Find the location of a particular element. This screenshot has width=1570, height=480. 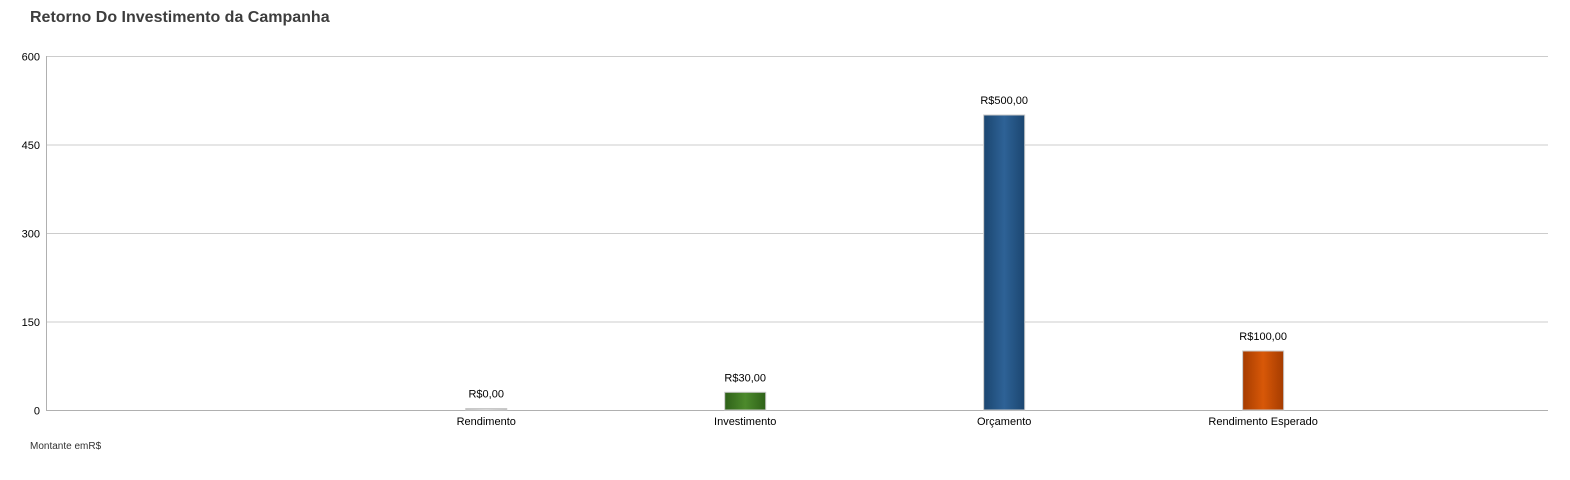

y-tick-label: 450 is located at coordinates (31, 146).